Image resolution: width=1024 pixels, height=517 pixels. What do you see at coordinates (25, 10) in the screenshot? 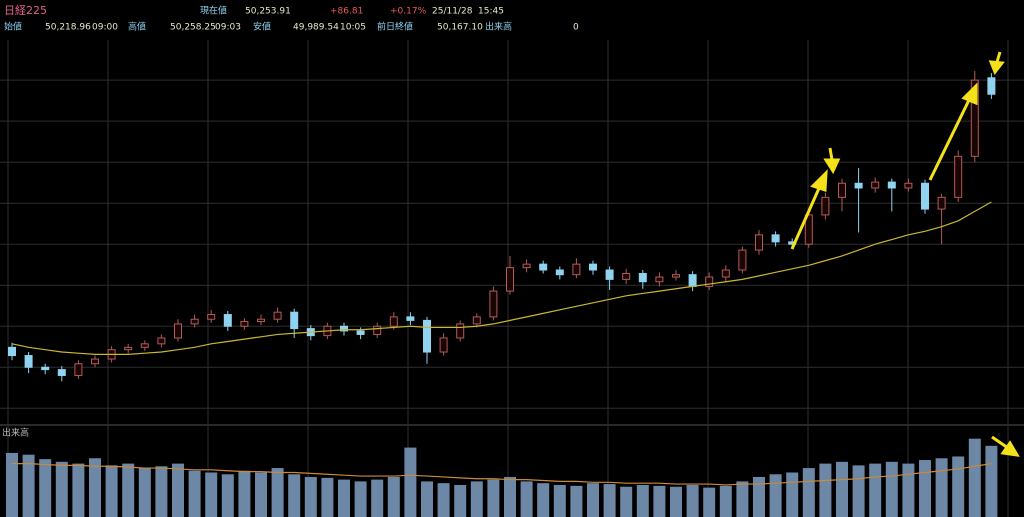
I see `instrument-title: 日経225` at bounding box center [25, 10].